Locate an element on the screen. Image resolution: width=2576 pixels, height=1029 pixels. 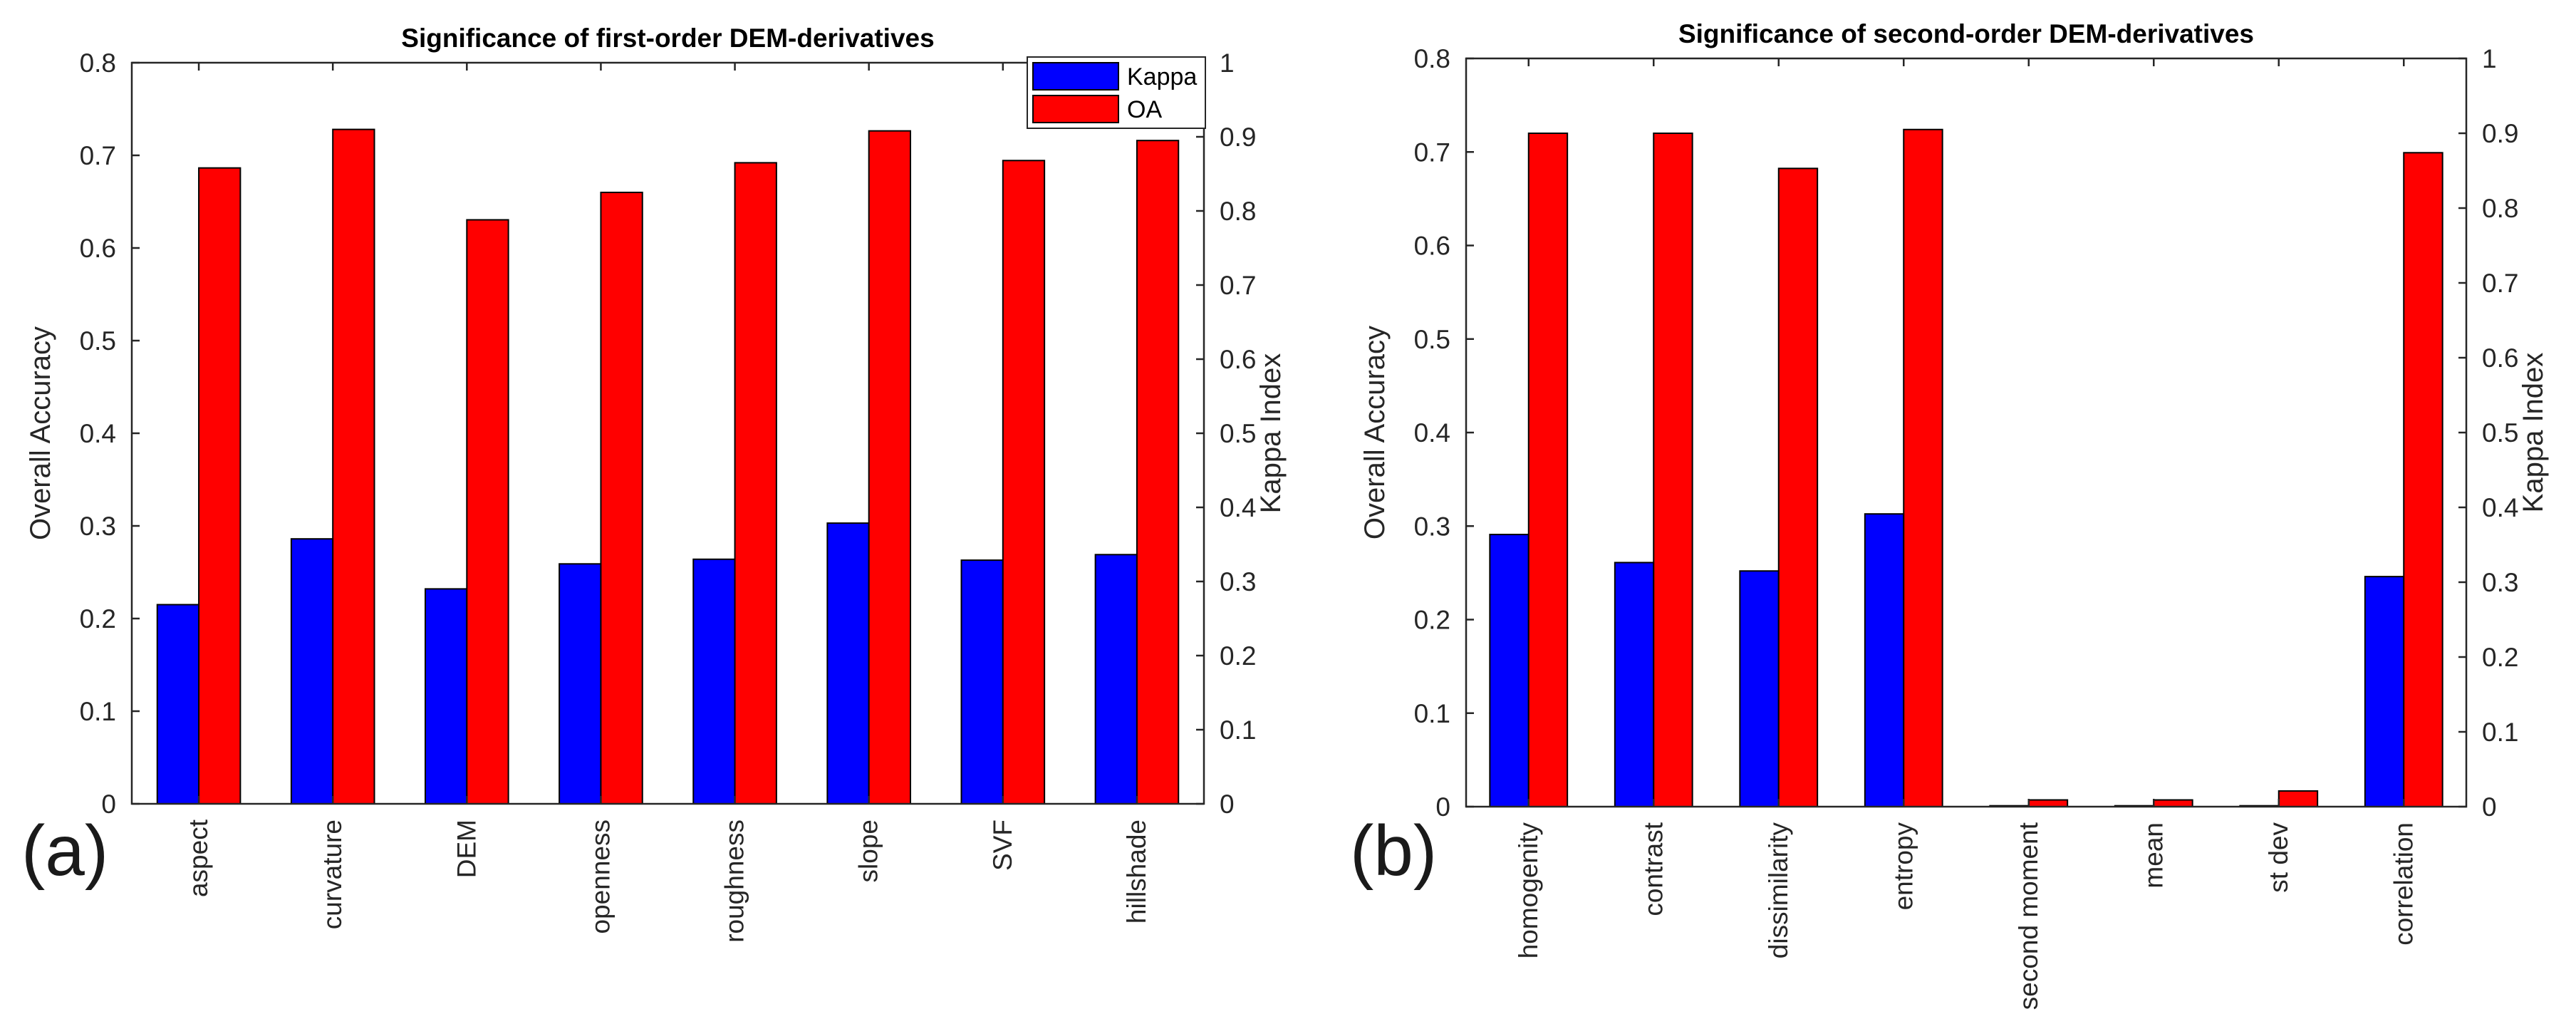
bar-oa-correlation is located at coordinates (2423, 480).